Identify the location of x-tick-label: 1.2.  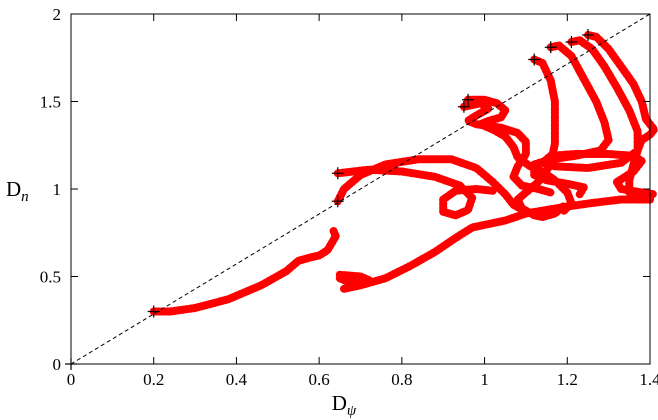
(567, 379).